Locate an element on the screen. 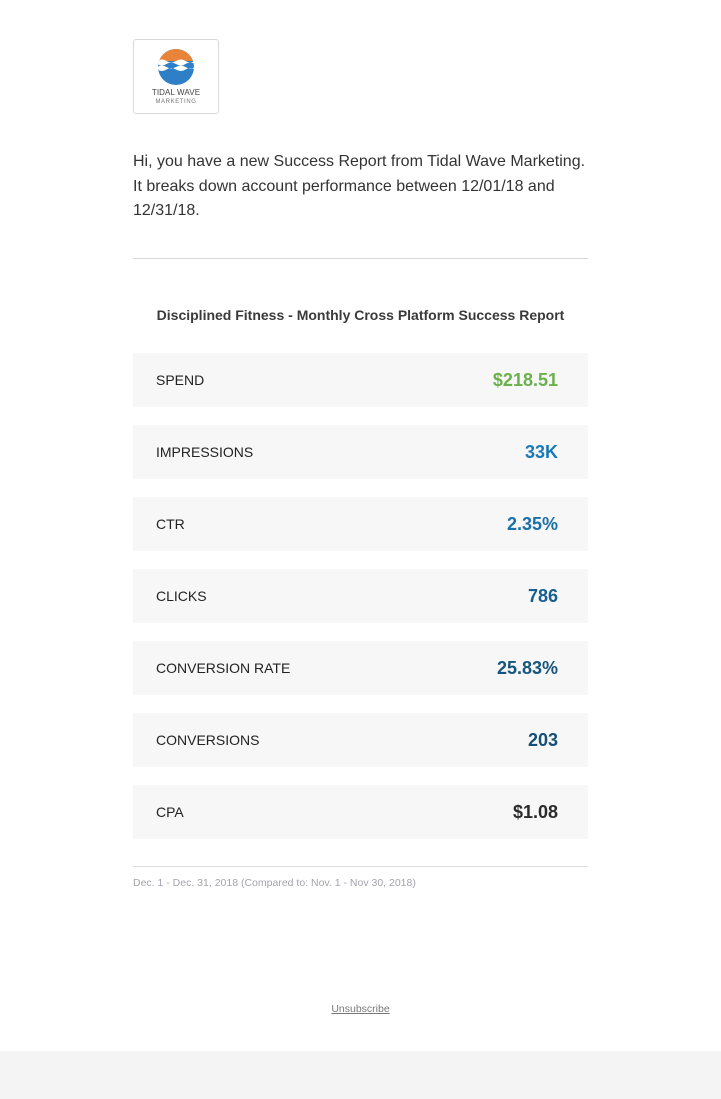 The height and width of the screenshot is (1099, 721). company-logo: TIDAL WAVE MARKETING is located at coordinates (176, 76).